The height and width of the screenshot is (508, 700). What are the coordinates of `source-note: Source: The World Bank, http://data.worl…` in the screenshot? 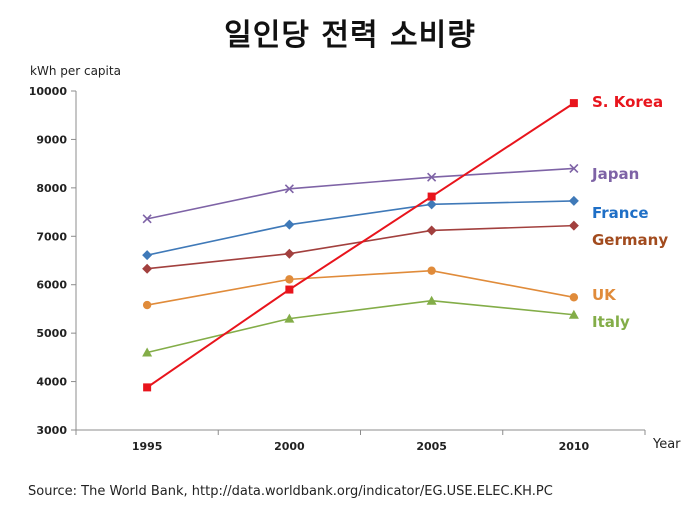 It's located at (290, 491).